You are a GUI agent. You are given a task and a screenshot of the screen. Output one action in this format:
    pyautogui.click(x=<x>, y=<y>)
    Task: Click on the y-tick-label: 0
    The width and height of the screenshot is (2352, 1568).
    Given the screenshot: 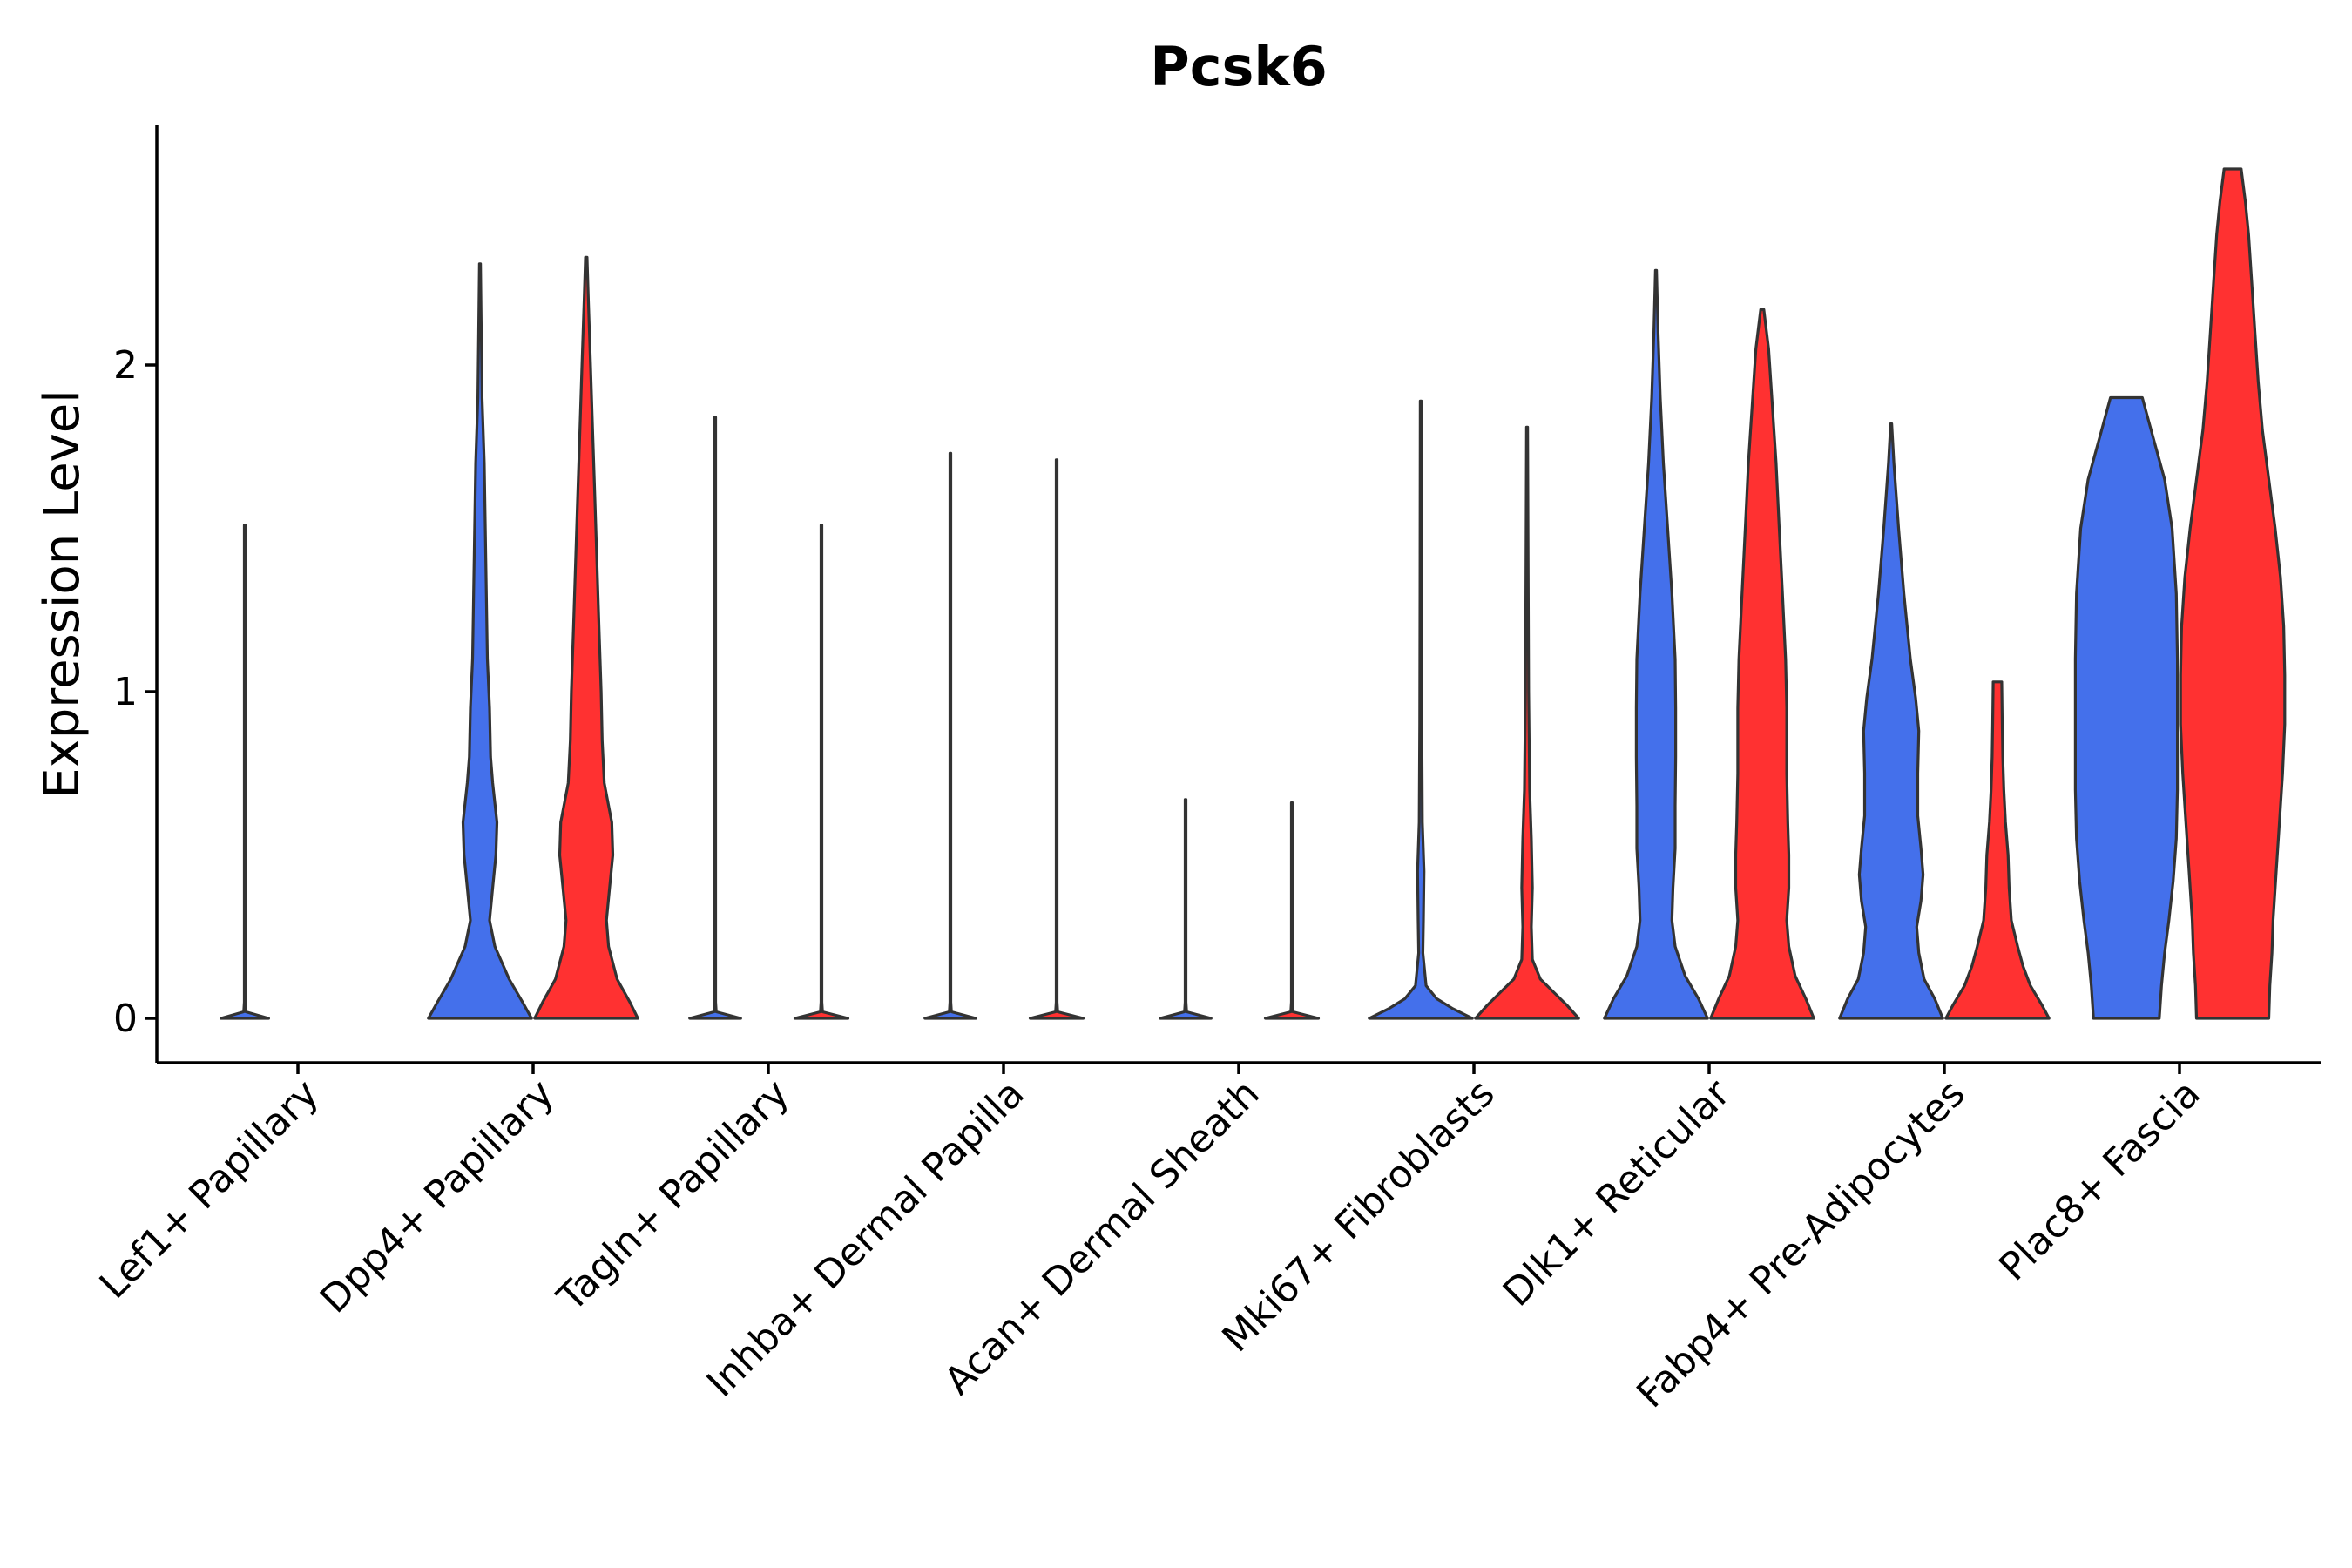 What is the action you would take?
    pyautogui.click(x=125, y=1019)
    